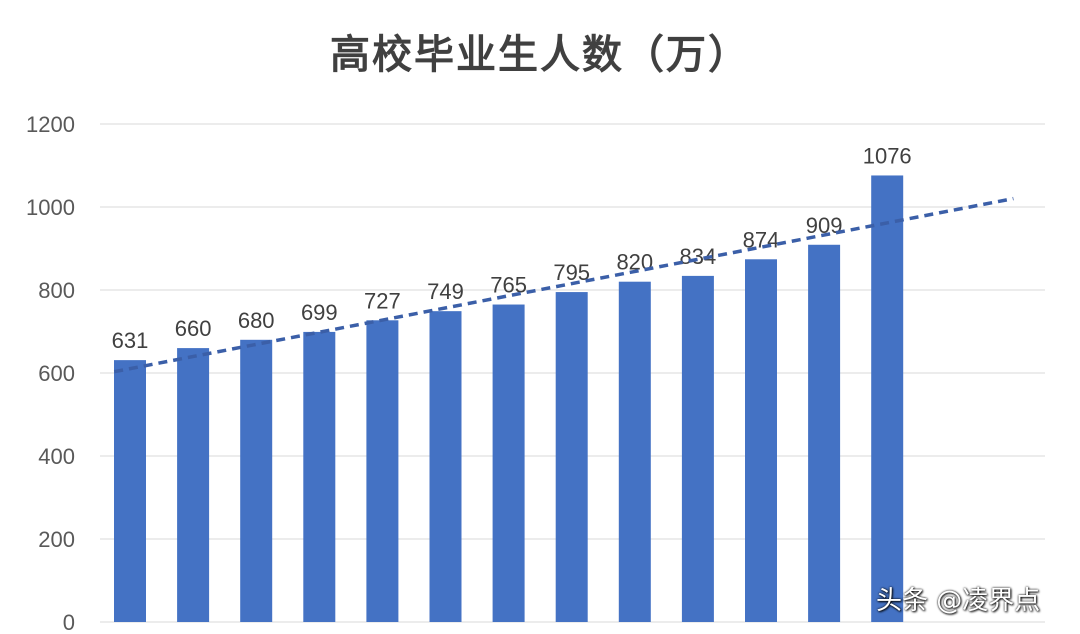  I want to click on data-label: 1076, so click(887, 155).